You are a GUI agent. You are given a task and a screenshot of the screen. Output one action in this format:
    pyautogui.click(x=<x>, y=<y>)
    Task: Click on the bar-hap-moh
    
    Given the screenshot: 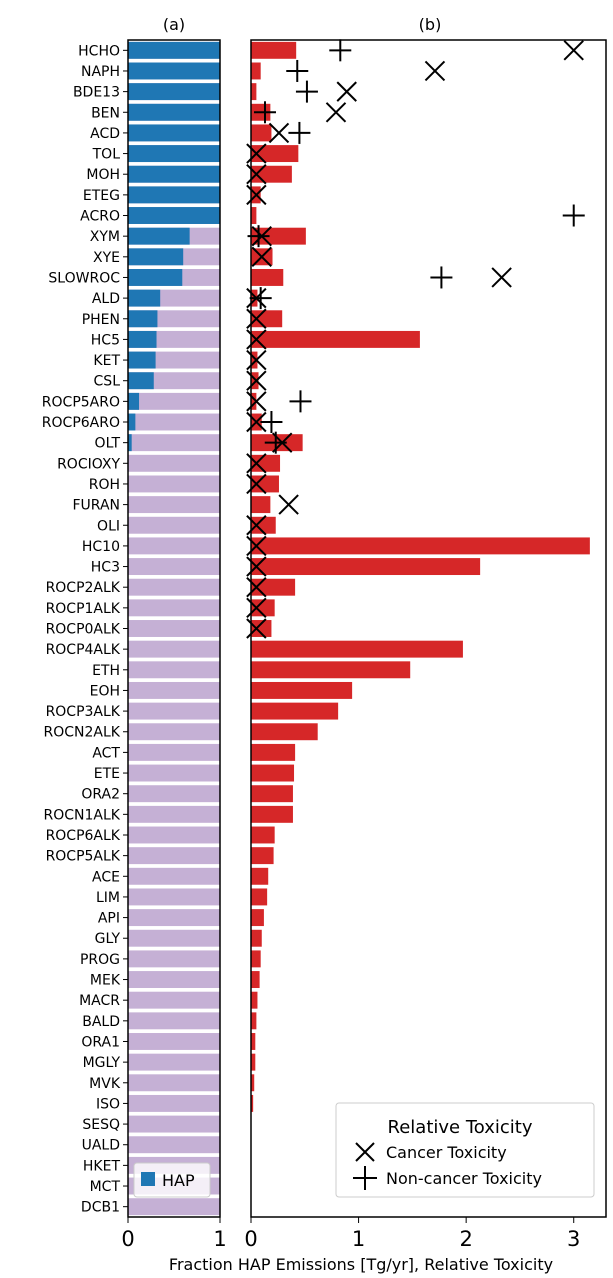 What is the action you would take?
    pyautogui.click(x=174, y=174)
    